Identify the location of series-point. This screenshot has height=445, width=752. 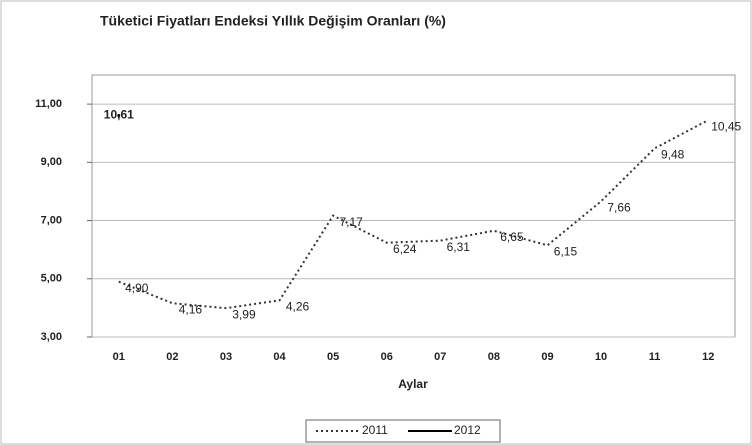
(119, 115).